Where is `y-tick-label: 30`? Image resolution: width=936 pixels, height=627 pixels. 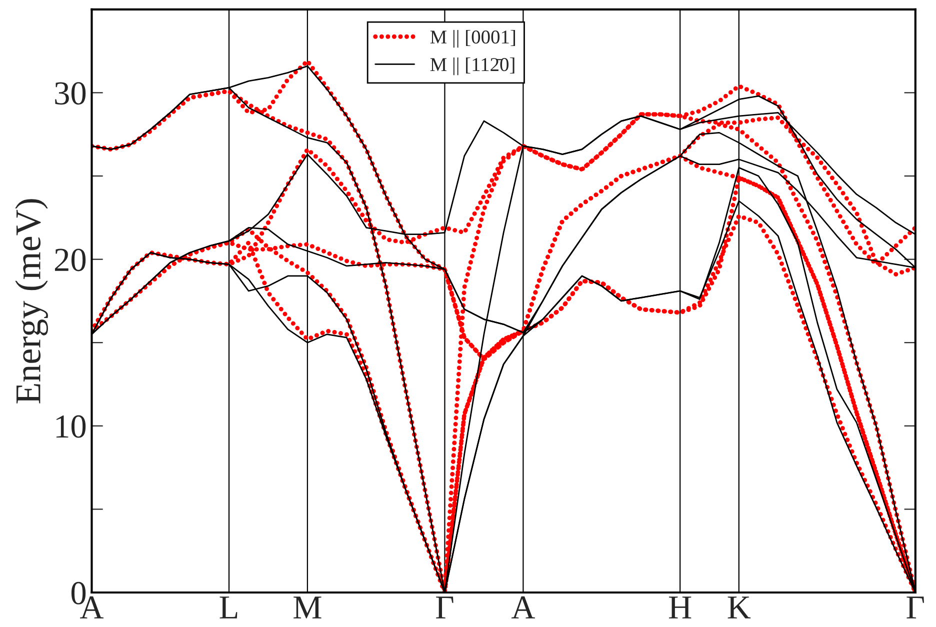 y-tick-label: 30 is located at coordinates (70, 93).